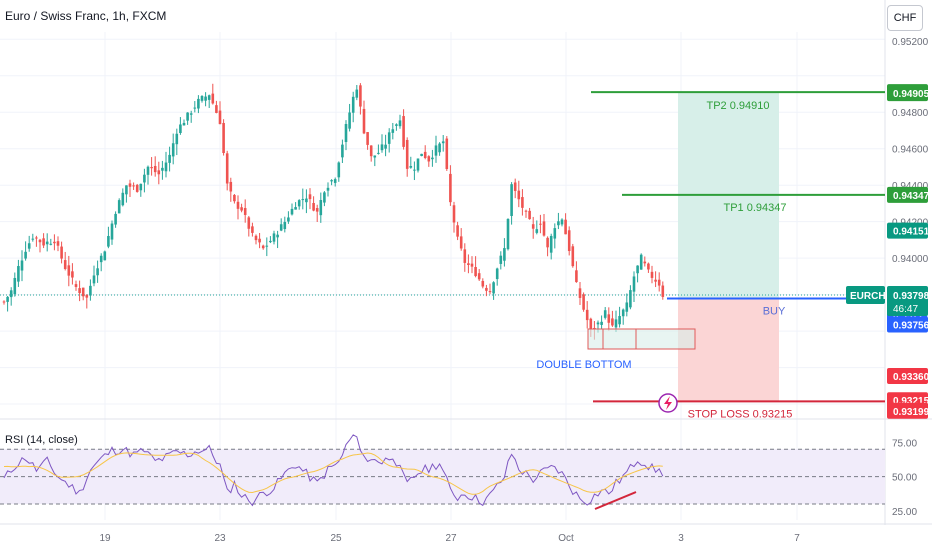 The image size is (932, 550). I want to click on currency-button: CHF, so click(905, 18).